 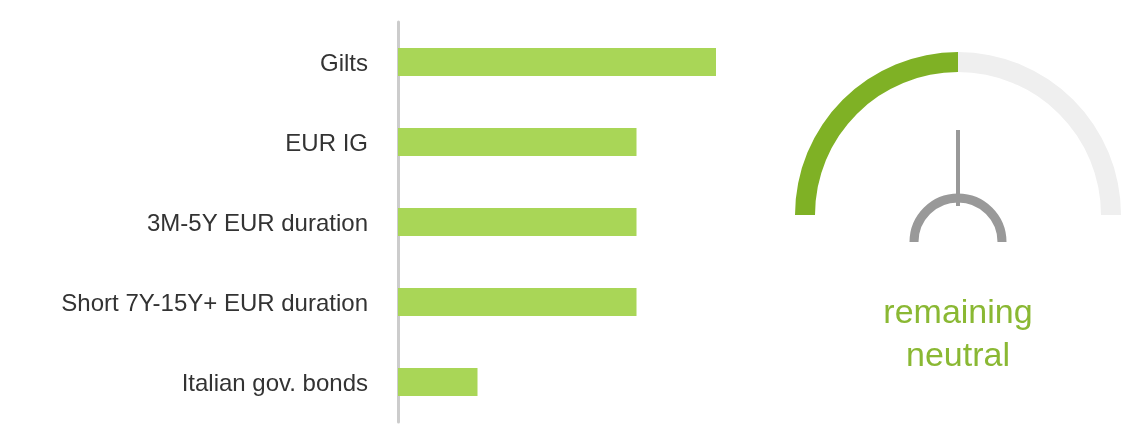 I want to click on text: remaining neutral, so click(x=958, y=333).